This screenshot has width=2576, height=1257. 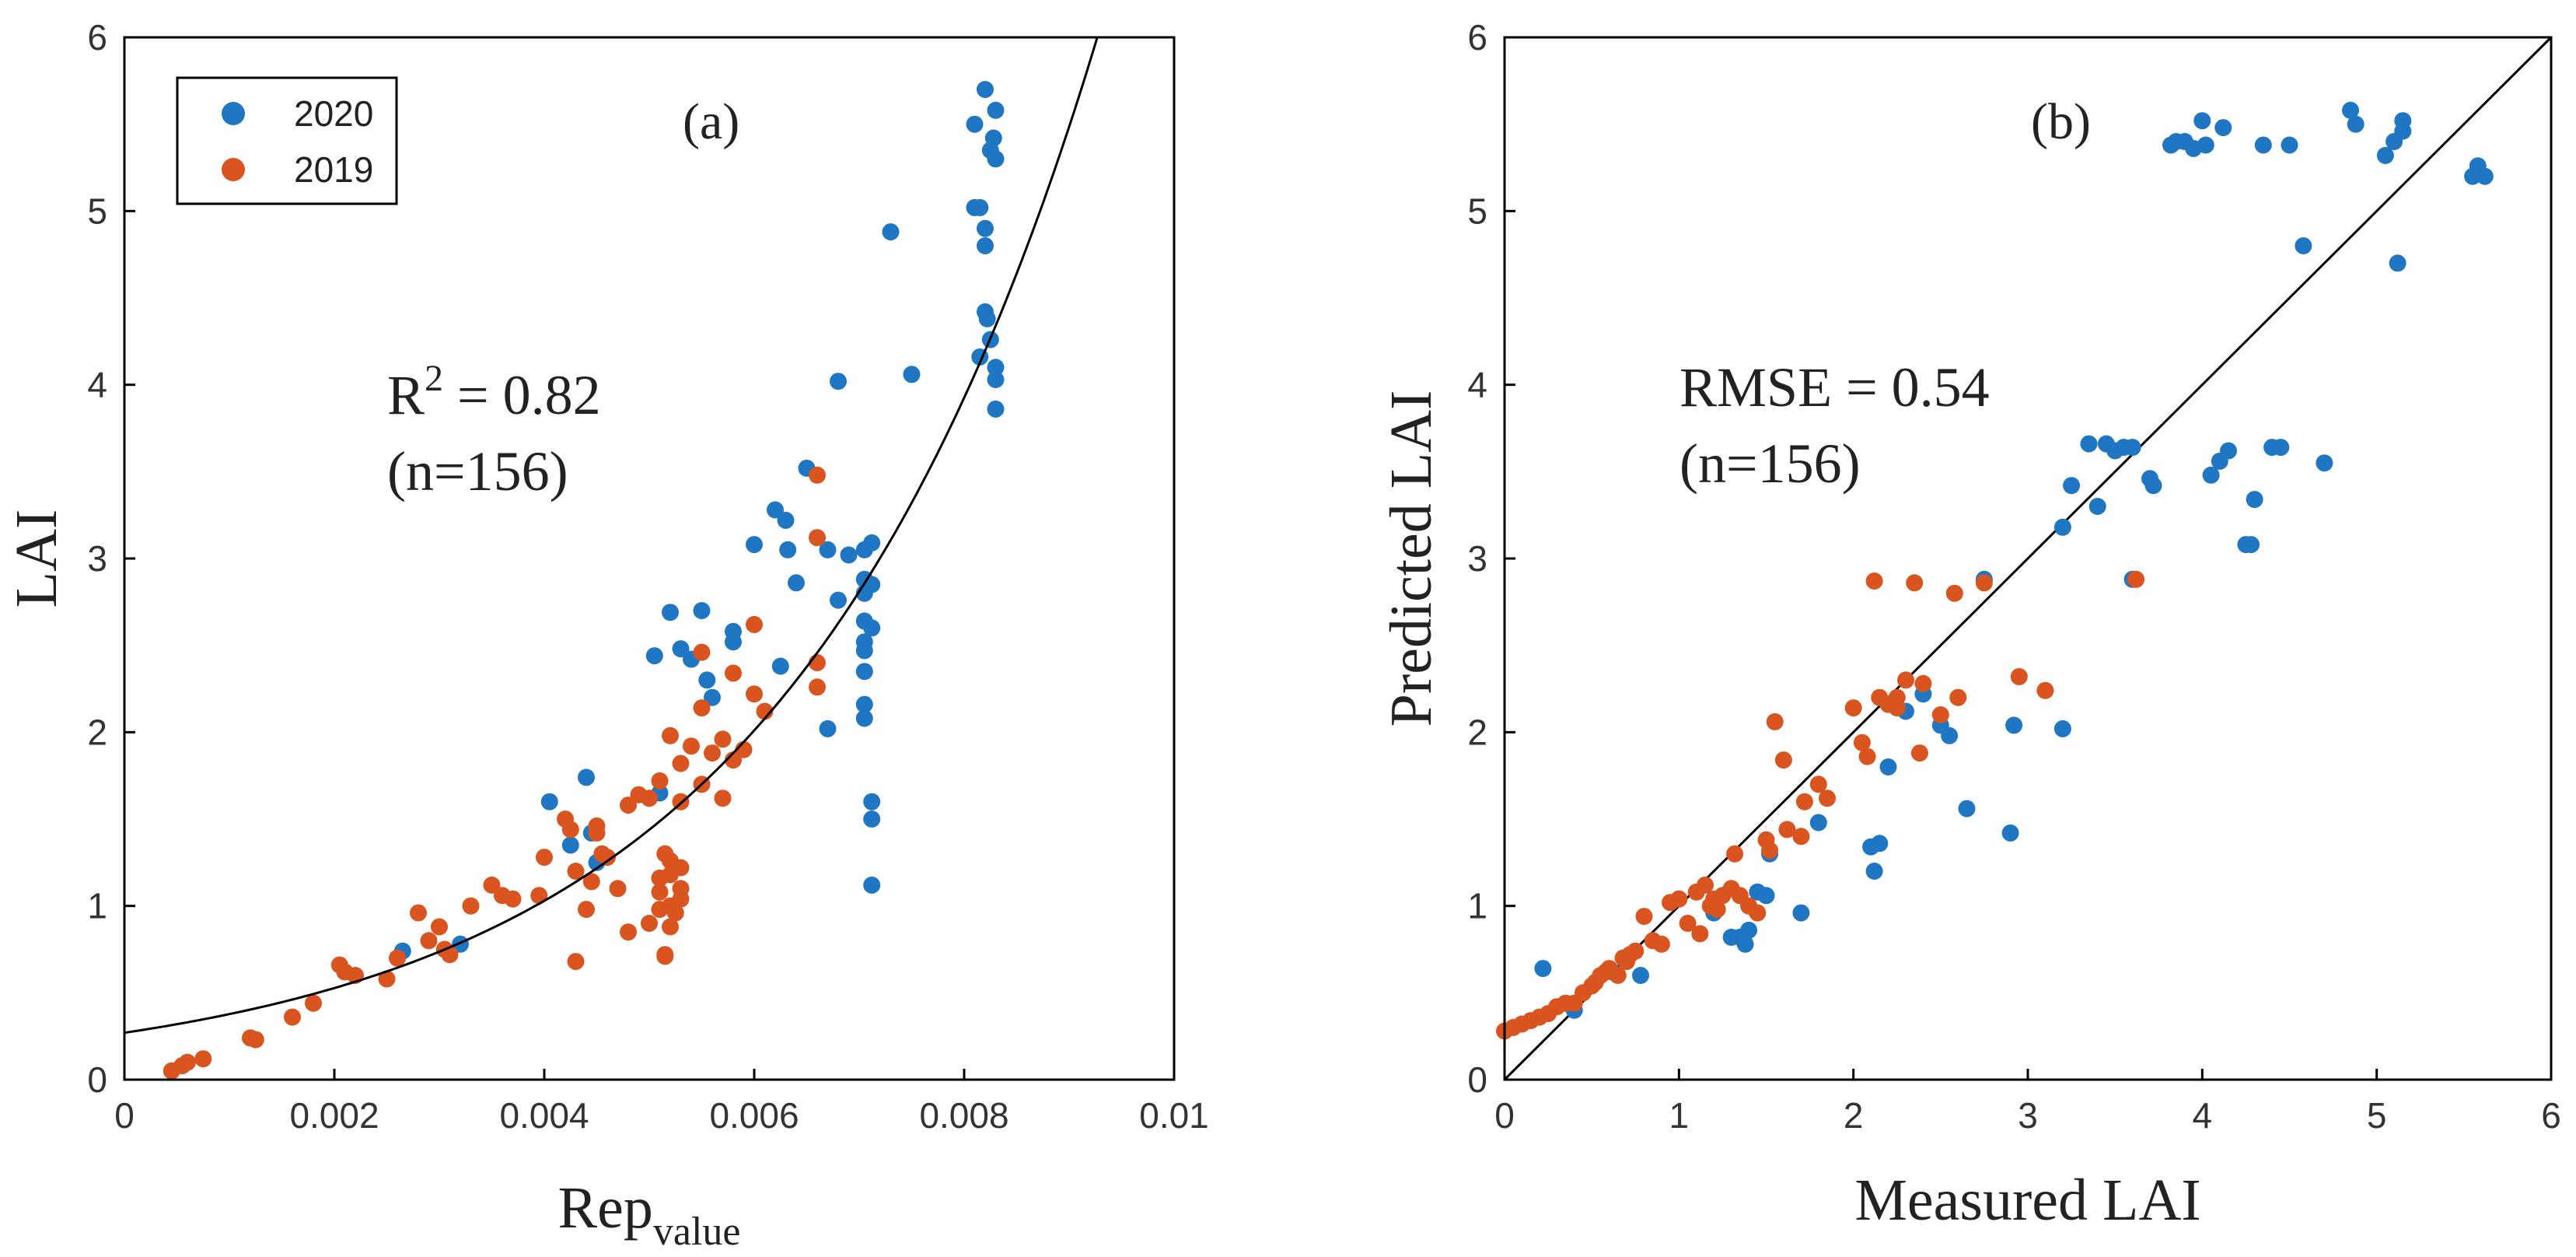 What do you see at coordinates (97, 732) in the screenshot?
I see `panel-a-ytick-label: 2` at bounding box center [97, 732].